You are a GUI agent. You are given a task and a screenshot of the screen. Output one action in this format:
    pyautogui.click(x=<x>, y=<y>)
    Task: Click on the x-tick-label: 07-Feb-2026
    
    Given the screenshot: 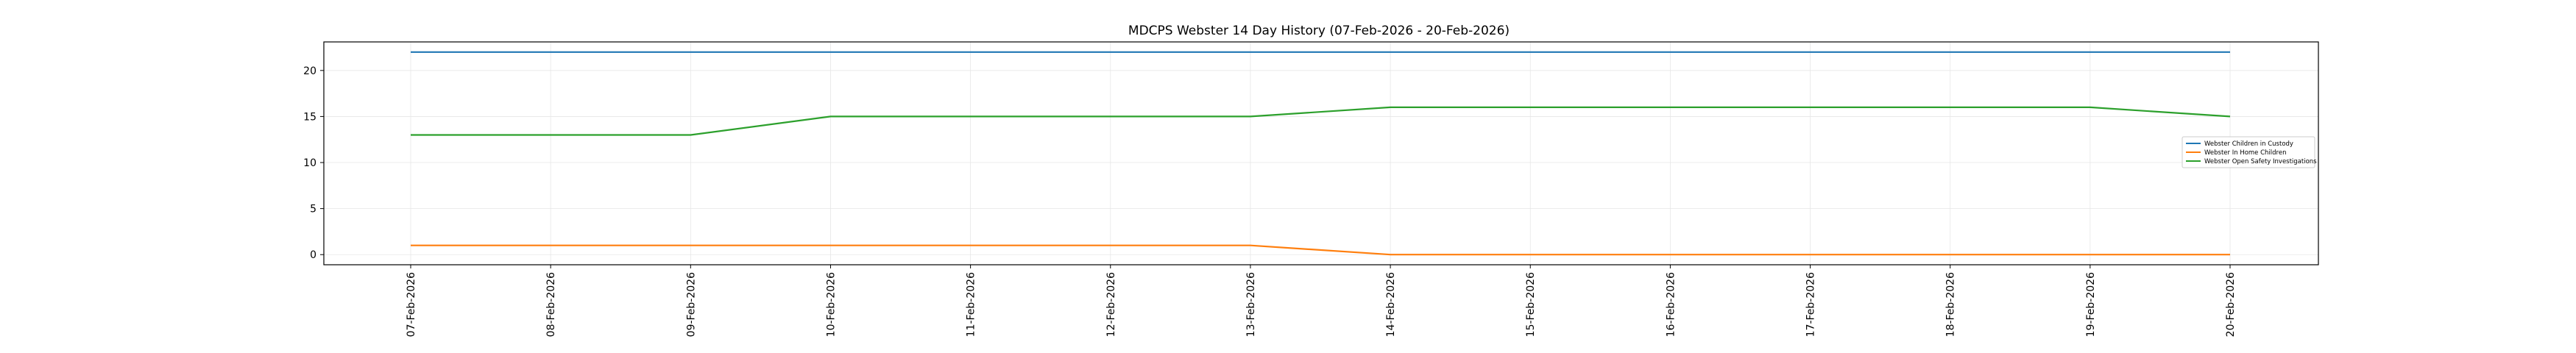 What is the action you would take?
    pyautogui.click(x=411, y=304)
    